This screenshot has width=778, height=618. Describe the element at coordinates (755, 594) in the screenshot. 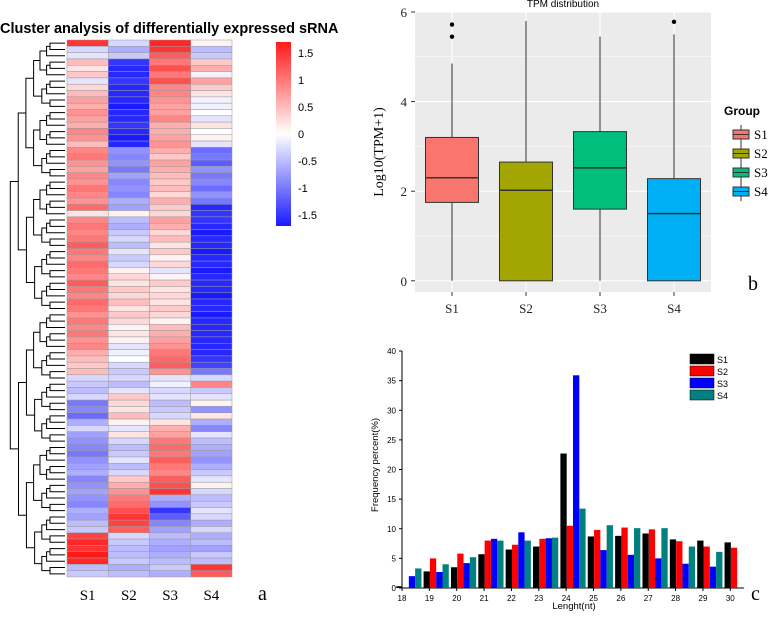

I see `panel-label-c: c` at that location.